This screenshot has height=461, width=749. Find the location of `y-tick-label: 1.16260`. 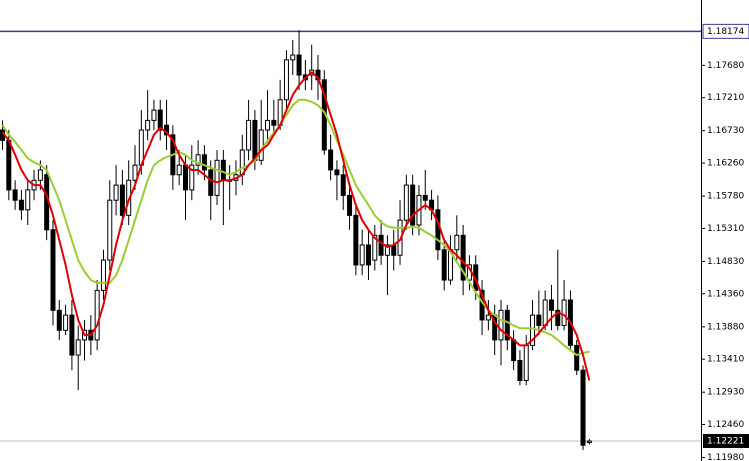

y-tick-label: 1.16260 is located at coordinates (725, 164).